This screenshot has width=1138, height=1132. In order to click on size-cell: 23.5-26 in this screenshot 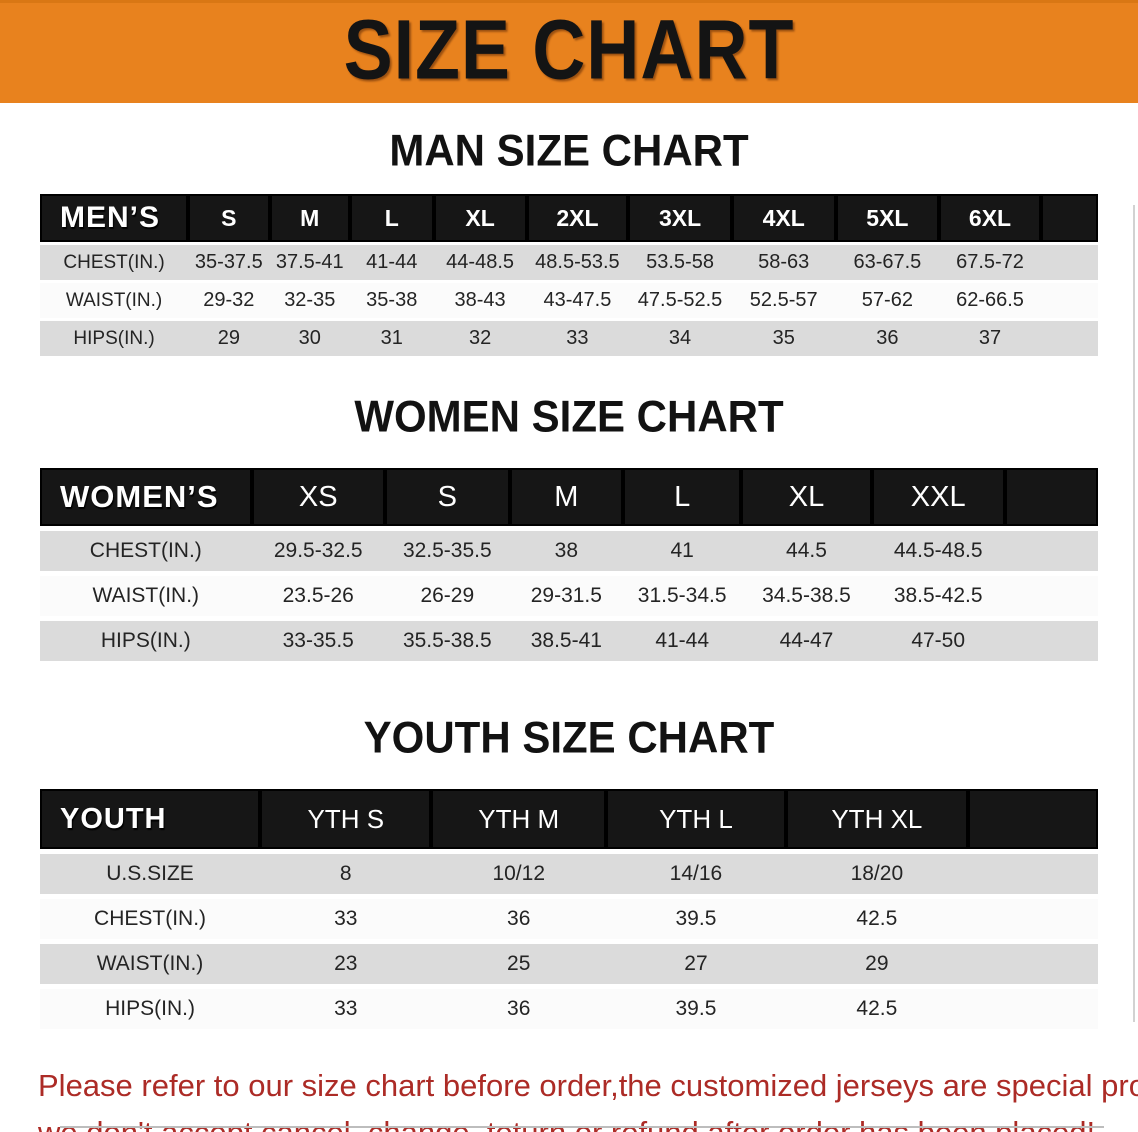, I will do `click(318, 596)`.